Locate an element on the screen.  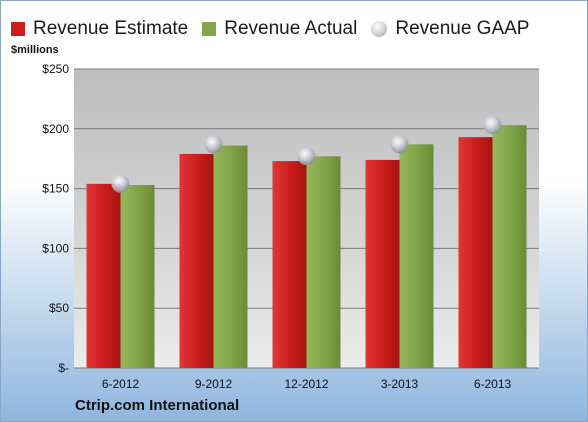
x-tick-label: 6-2013 is located at coordinates (493, 384).